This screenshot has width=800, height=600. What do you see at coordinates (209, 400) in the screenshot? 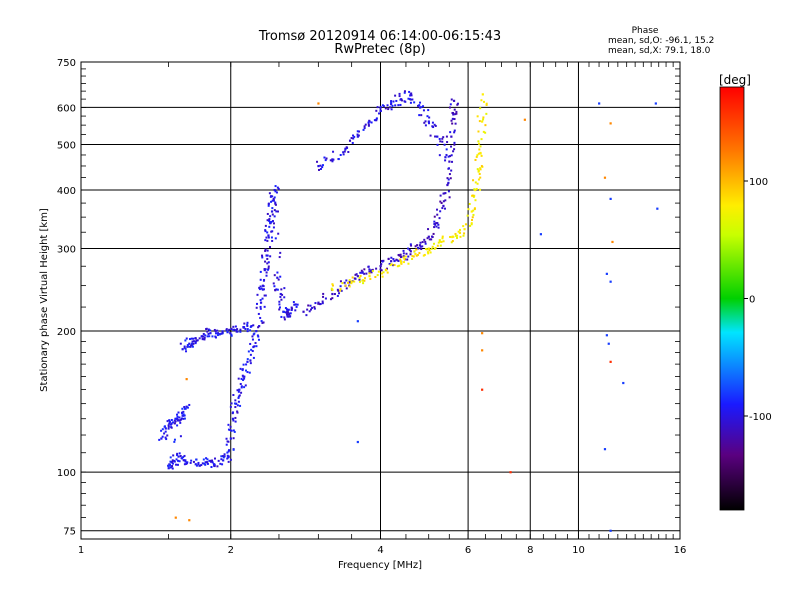
I see `series-o-mode-E` at bounding box center [209, 400].